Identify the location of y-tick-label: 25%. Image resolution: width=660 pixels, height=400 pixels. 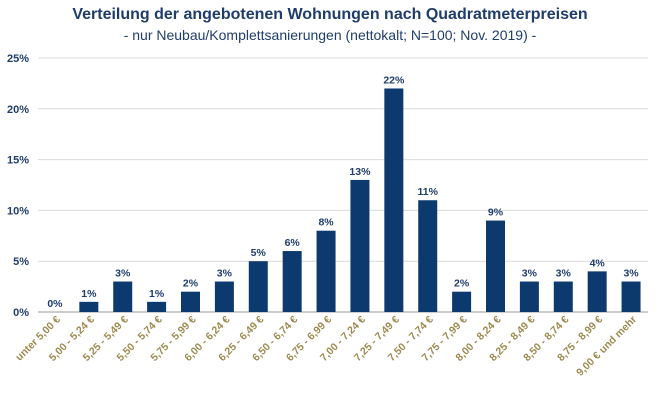
(18, 59).